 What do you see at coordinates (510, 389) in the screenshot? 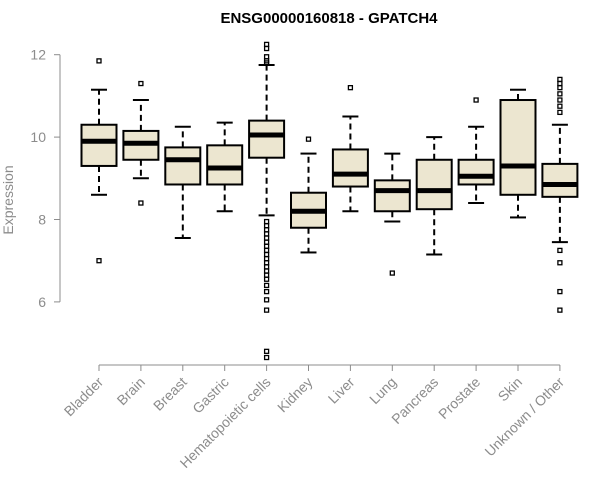
I see `x-tick-label: Skin` at bounding box center [510, 389].